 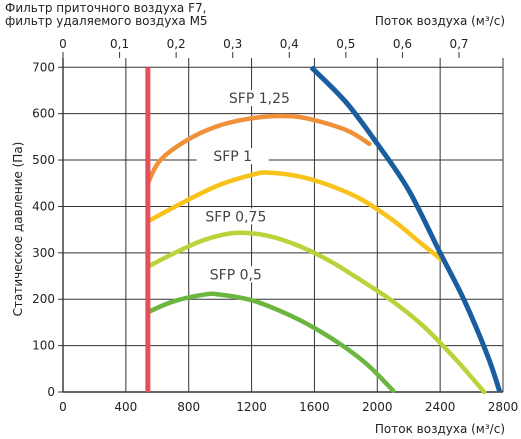 I want to click on y-tick-label: 100, so click(x=43, y=346).